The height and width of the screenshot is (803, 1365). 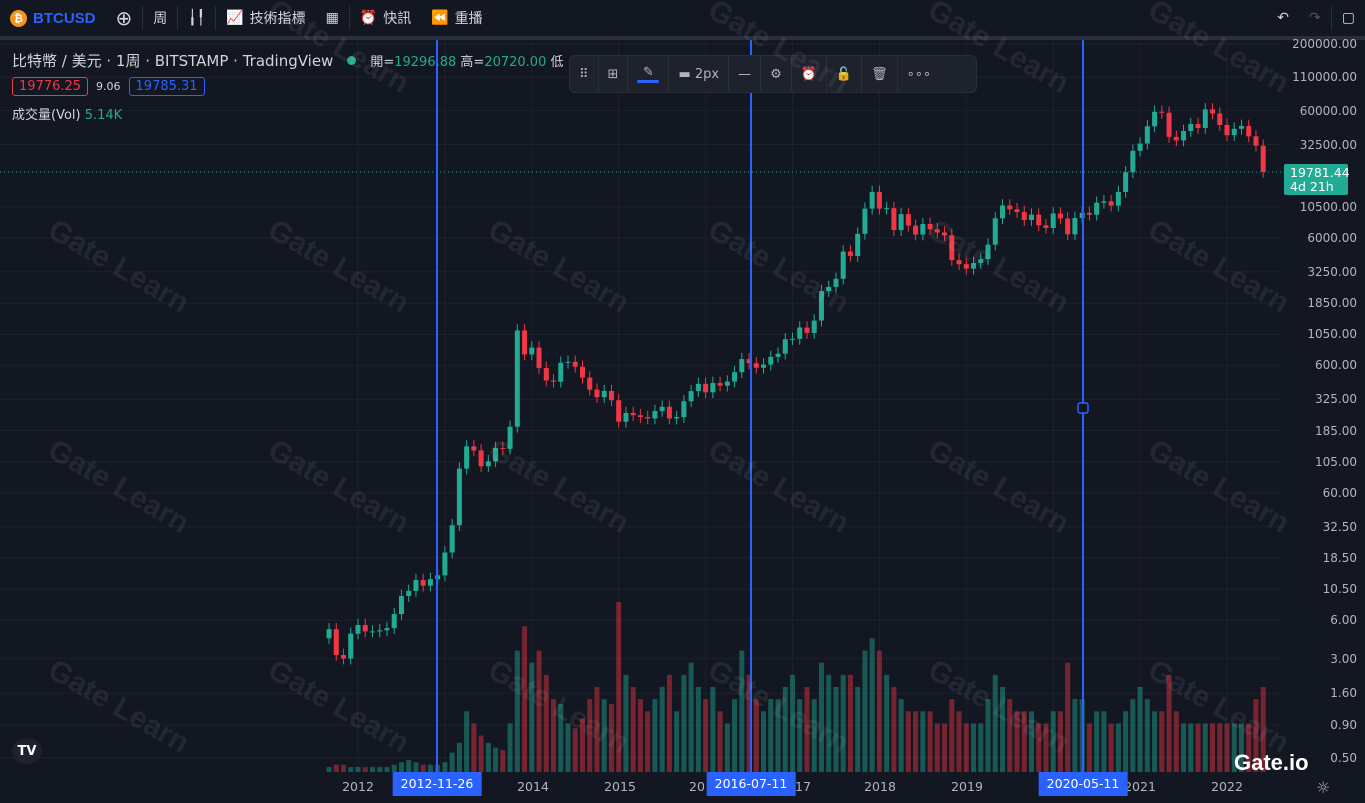 I want to click on grid-icon: ▦, so click(x=332, y=18).